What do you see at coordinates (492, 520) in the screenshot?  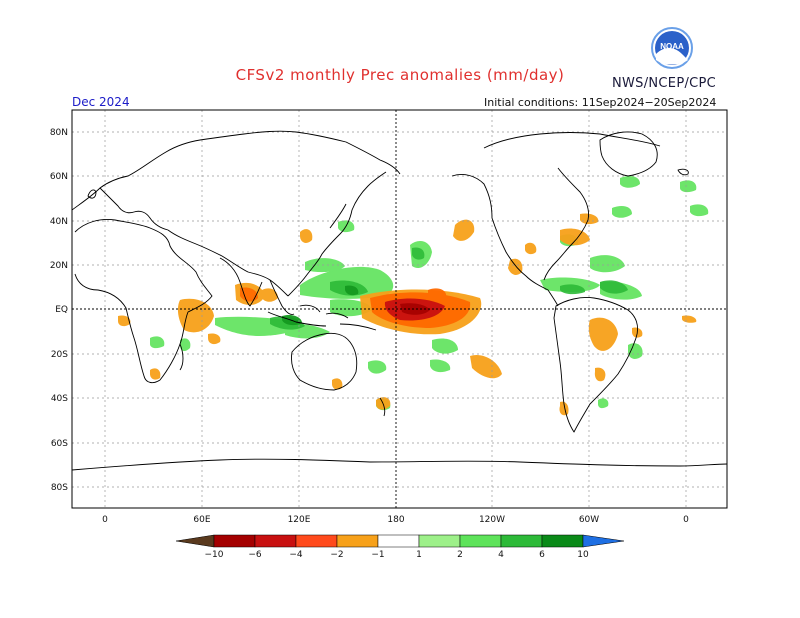 I see `lon-label: 120W` at bounding box center [492, 520].